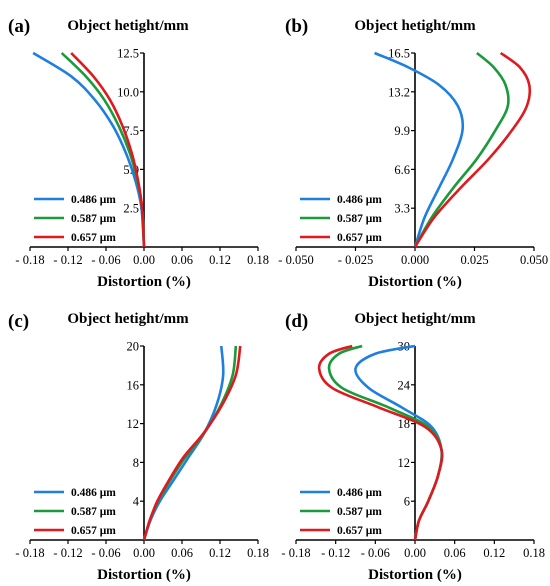 The width and height of the screenshot is (550, 586). I want to click on y-tick-label: 20, so click(133, 347).